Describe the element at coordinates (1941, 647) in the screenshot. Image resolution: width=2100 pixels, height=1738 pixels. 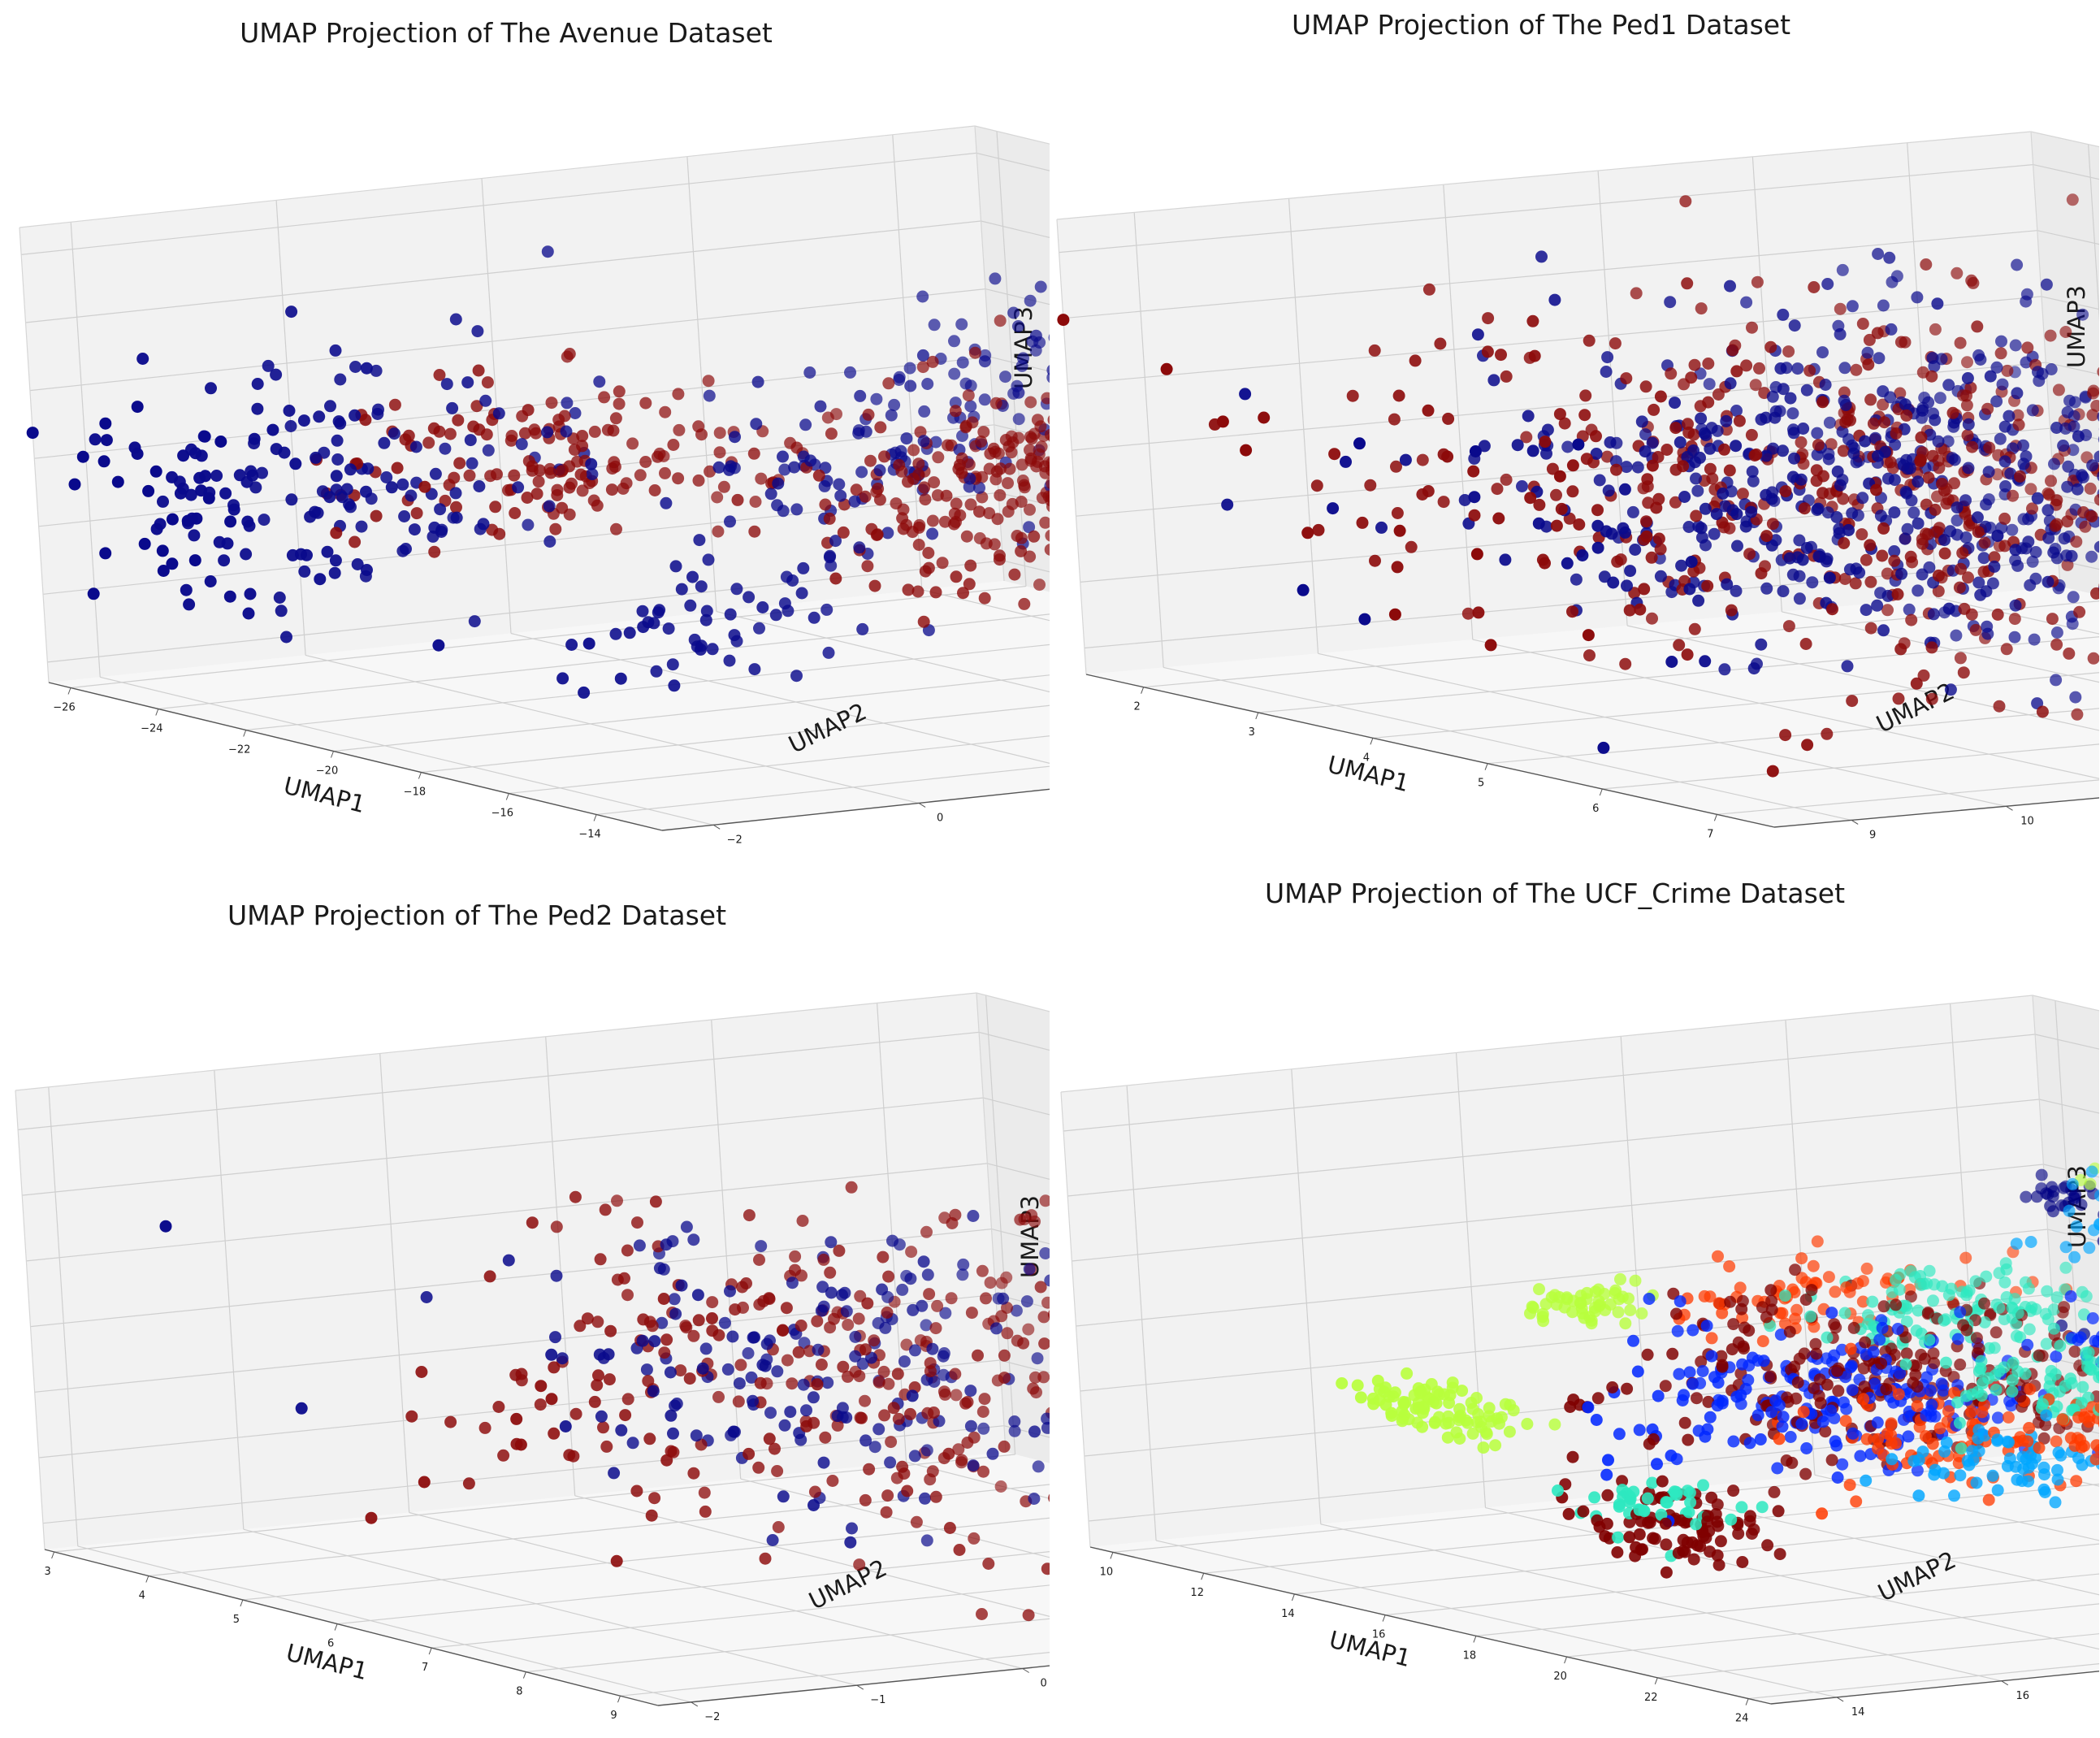
I see `gridline-y-floor` at that location.